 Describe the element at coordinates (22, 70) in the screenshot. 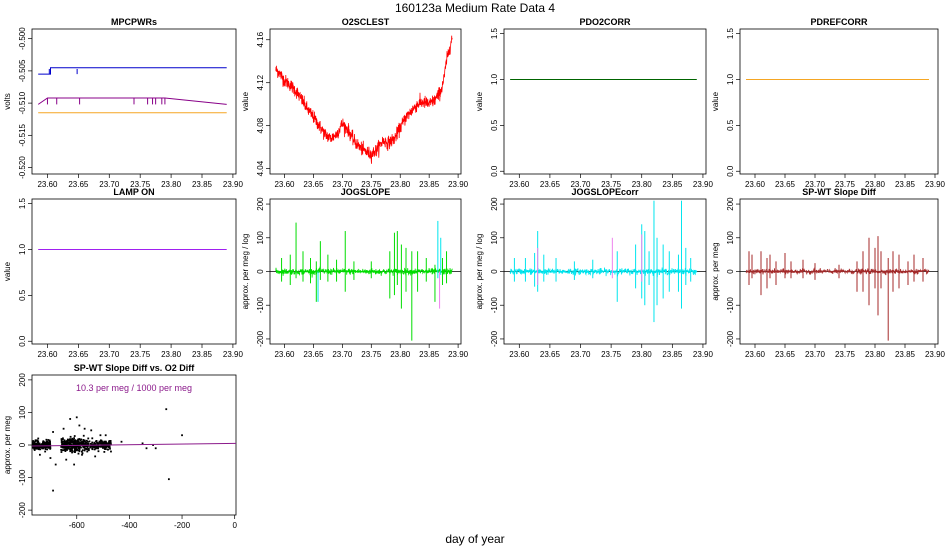

I see `y-tick-label: -0.505` at that location.